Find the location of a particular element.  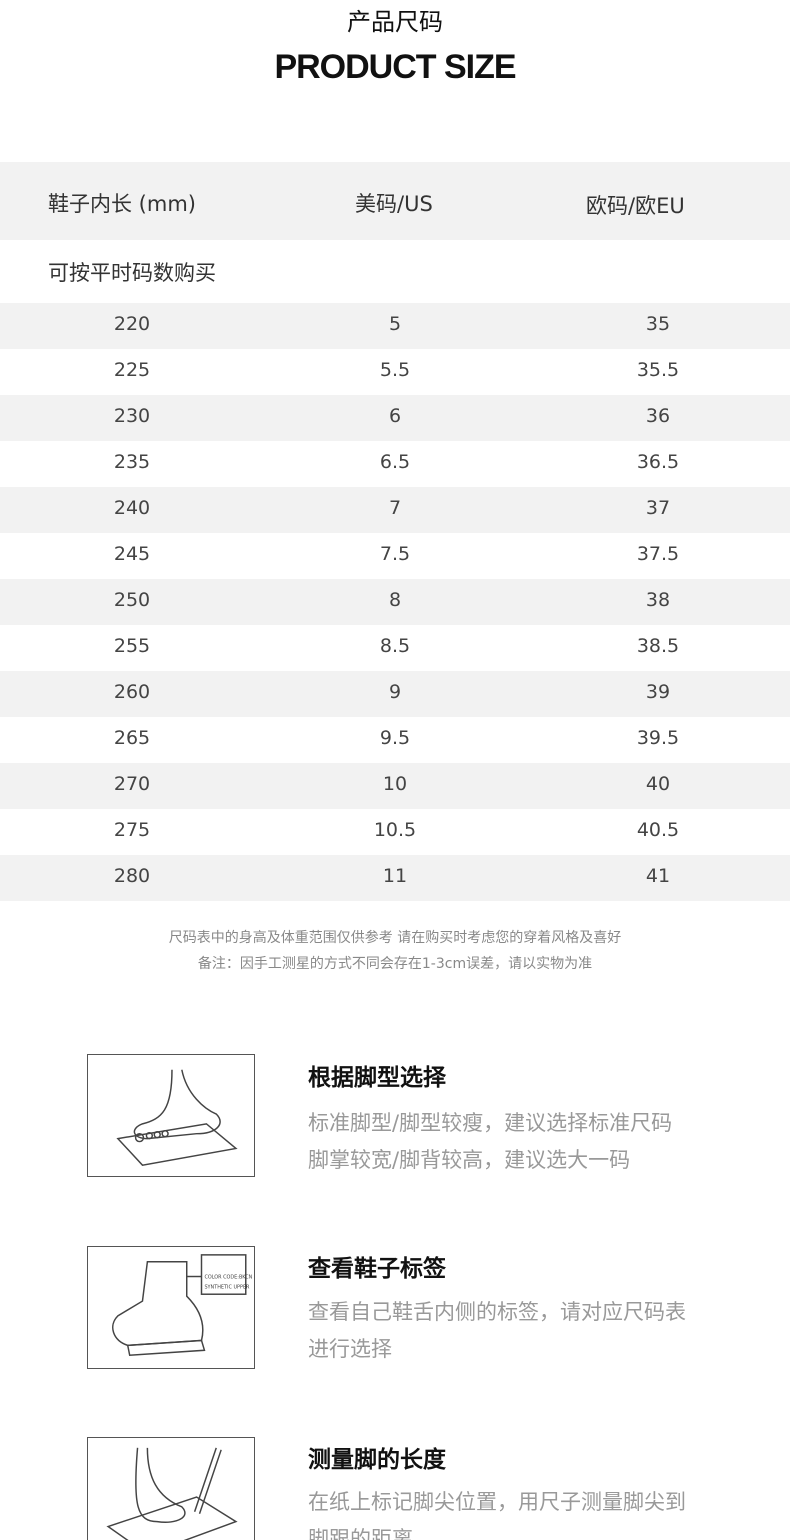

table-row: 260 9 39 is located at coordinates (395, 694).